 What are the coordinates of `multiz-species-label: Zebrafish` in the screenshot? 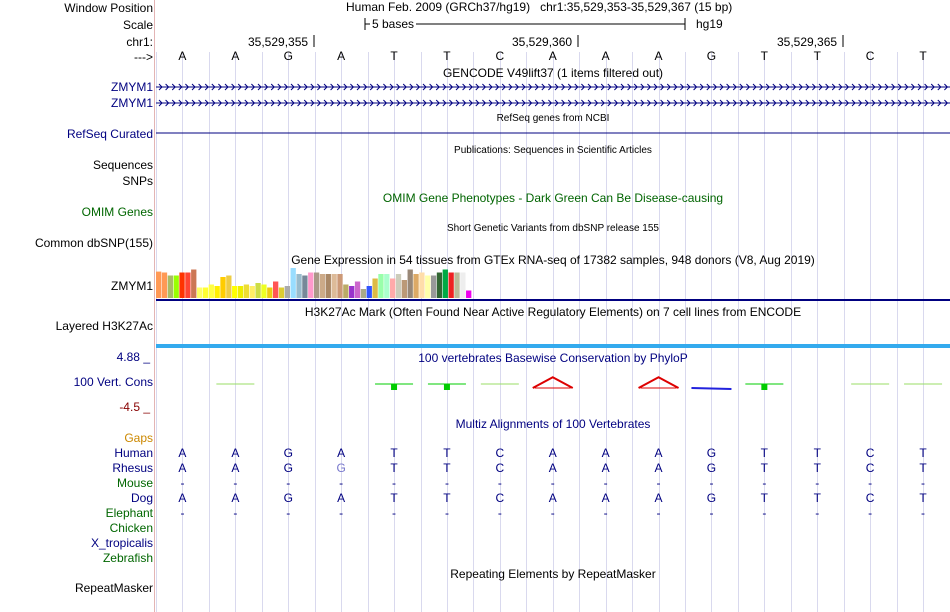 It's located at (127, 558).